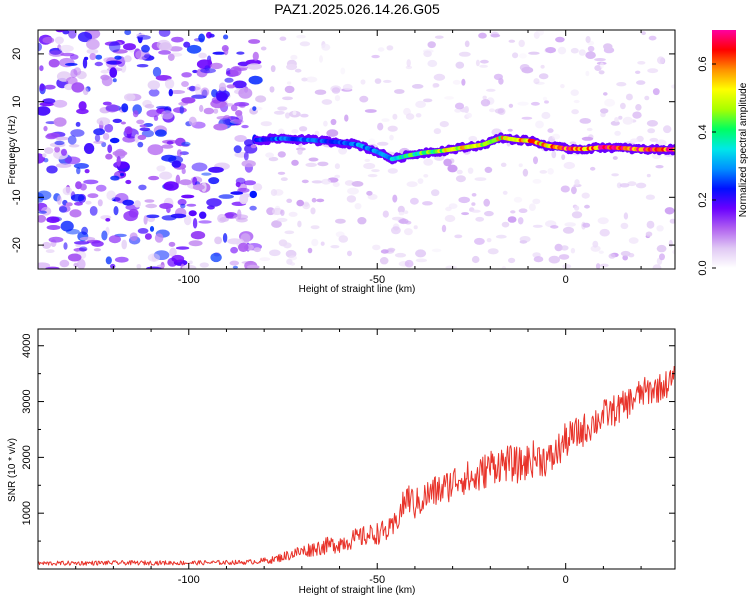 The image size is (750, 600). I want to click on x-tick-label: 0, so click(566, 280).